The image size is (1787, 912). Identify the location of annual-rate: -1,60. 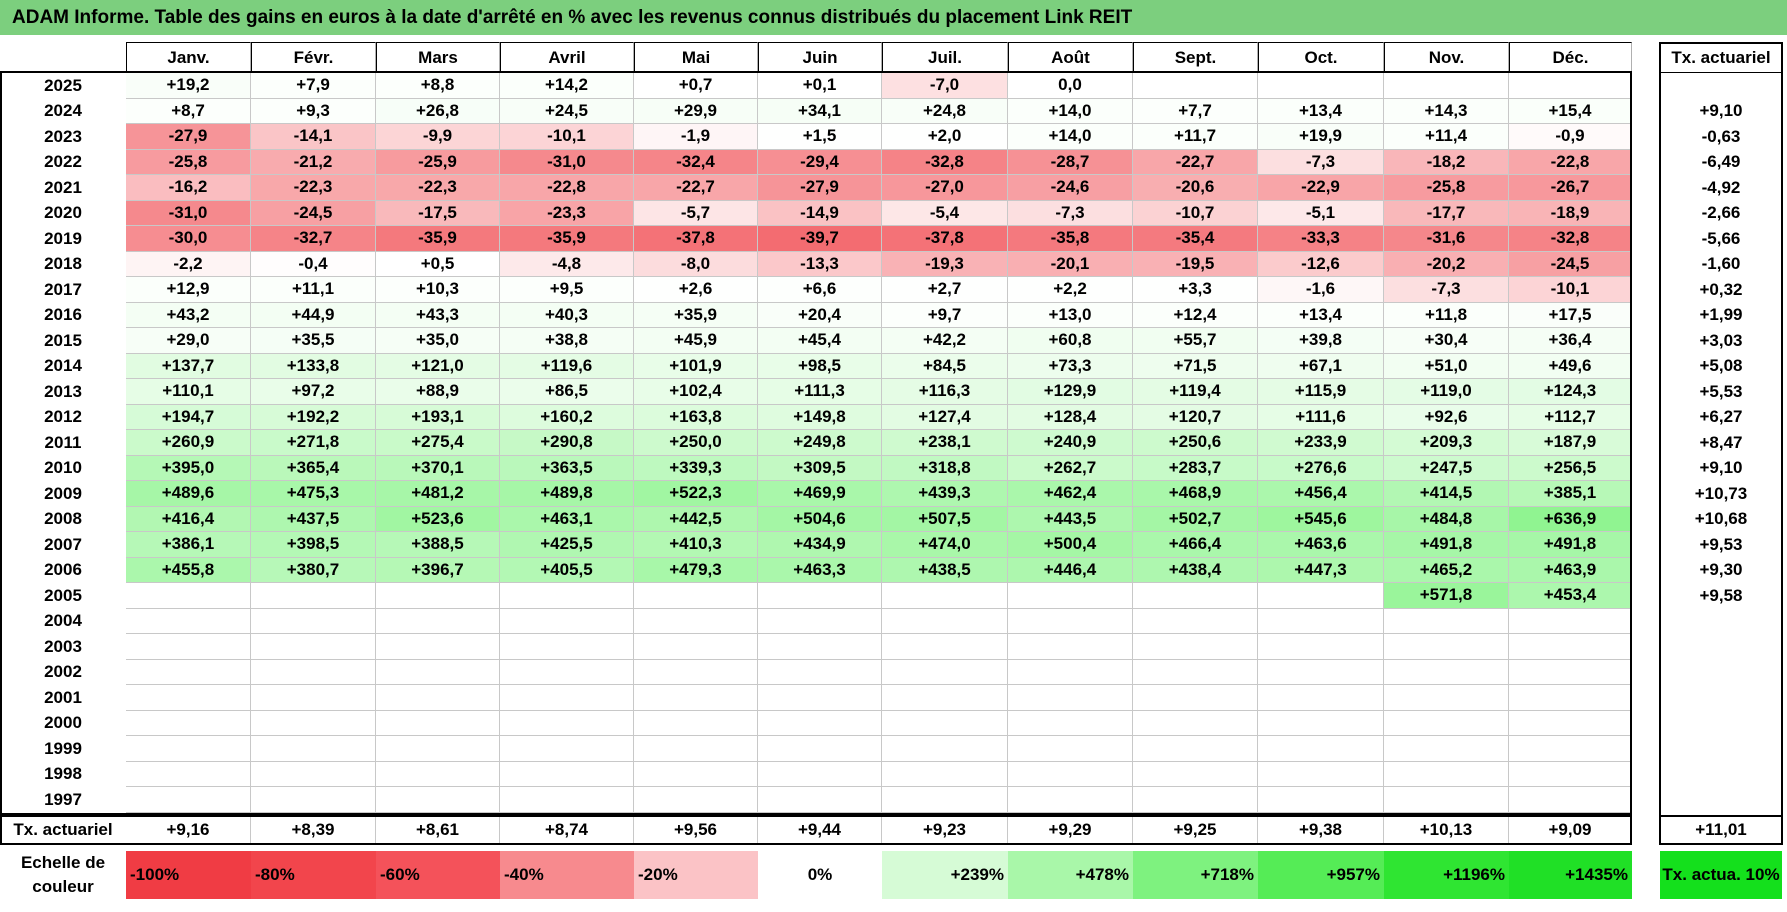
(1721, 264).